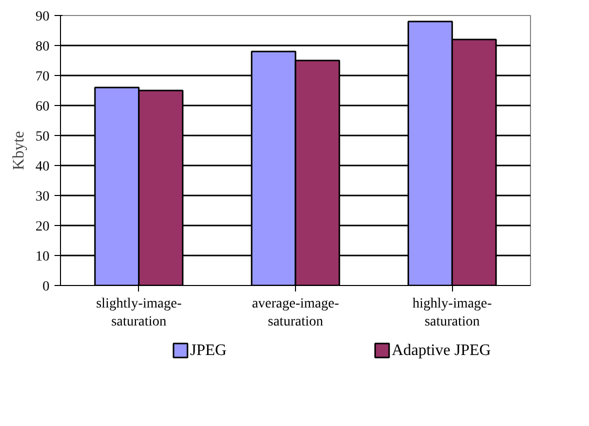 The image size is (589, 426). Describe the element at coordinates (43, 257) in the screenshot. I see `y-tick-label: 10` at that location.